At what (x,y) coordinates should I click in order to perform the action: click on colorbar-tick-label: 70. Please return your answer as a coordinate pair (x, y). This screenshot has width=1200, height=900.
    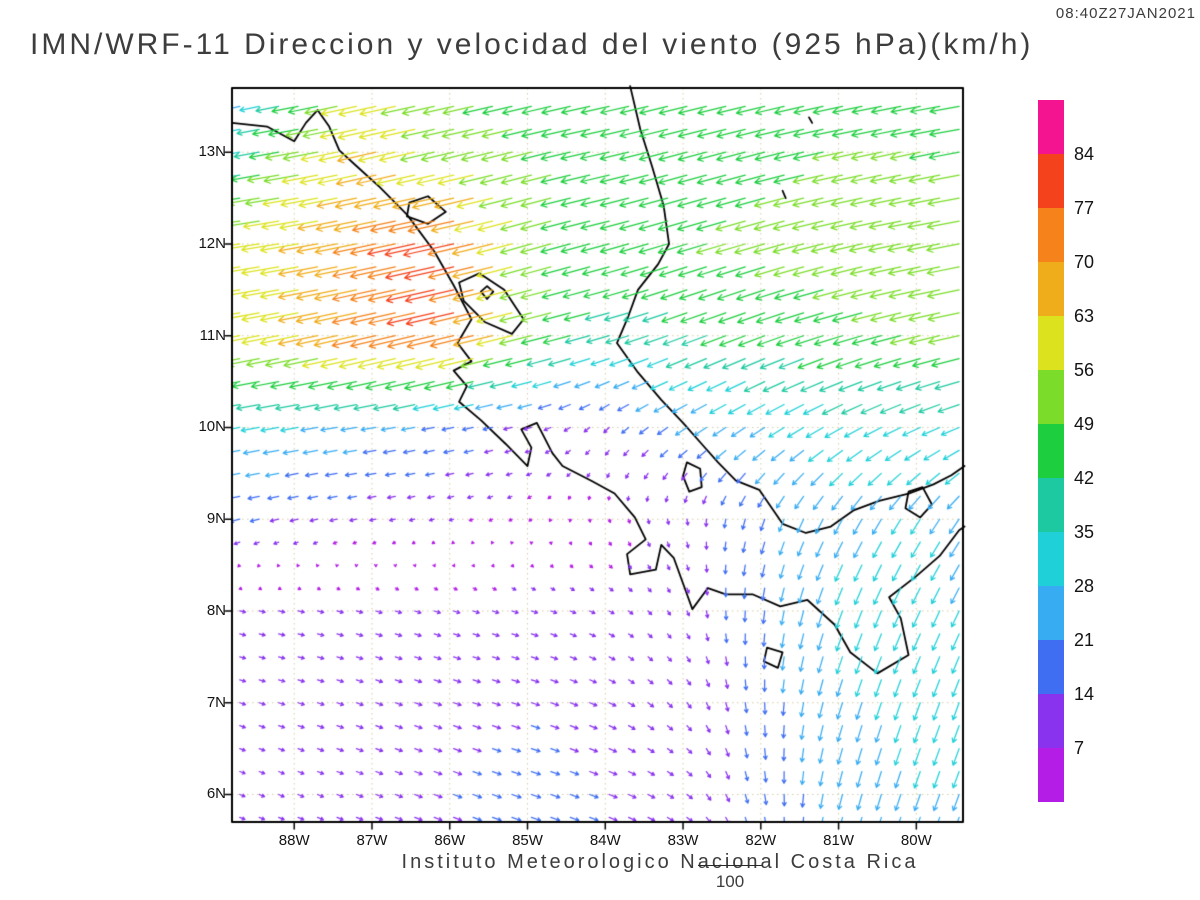
    Looking at the image, I should click on (1084, 262).